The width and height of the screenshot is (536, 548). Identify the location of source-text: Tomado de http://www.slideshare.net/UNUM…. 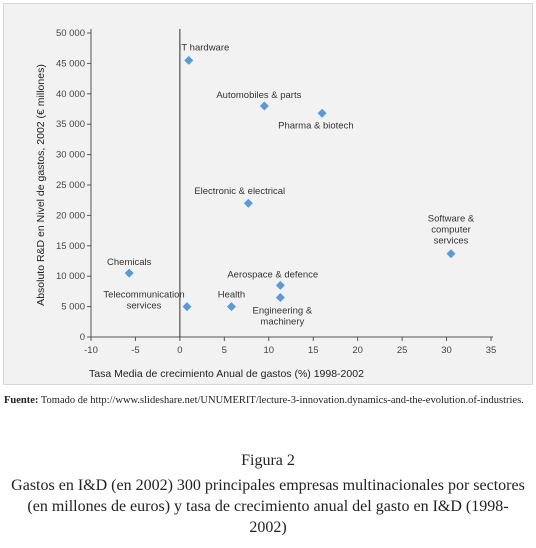
(282, 400).